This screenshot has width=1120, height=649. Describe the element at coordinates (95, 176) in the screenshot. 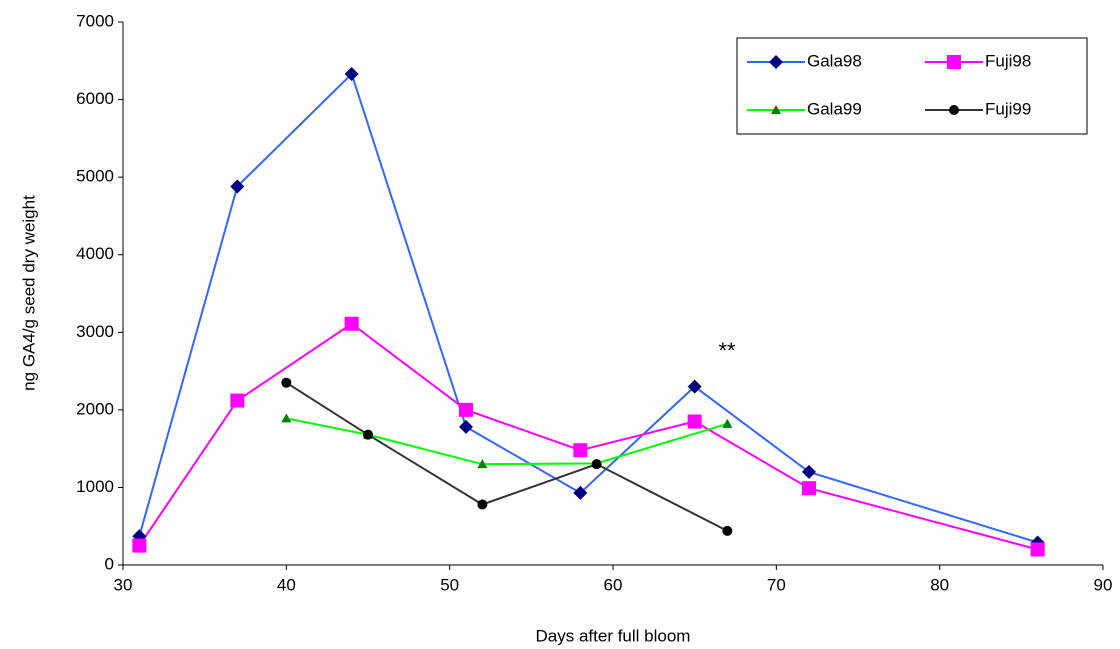

I see `y-tick-label: 5000` at that location.